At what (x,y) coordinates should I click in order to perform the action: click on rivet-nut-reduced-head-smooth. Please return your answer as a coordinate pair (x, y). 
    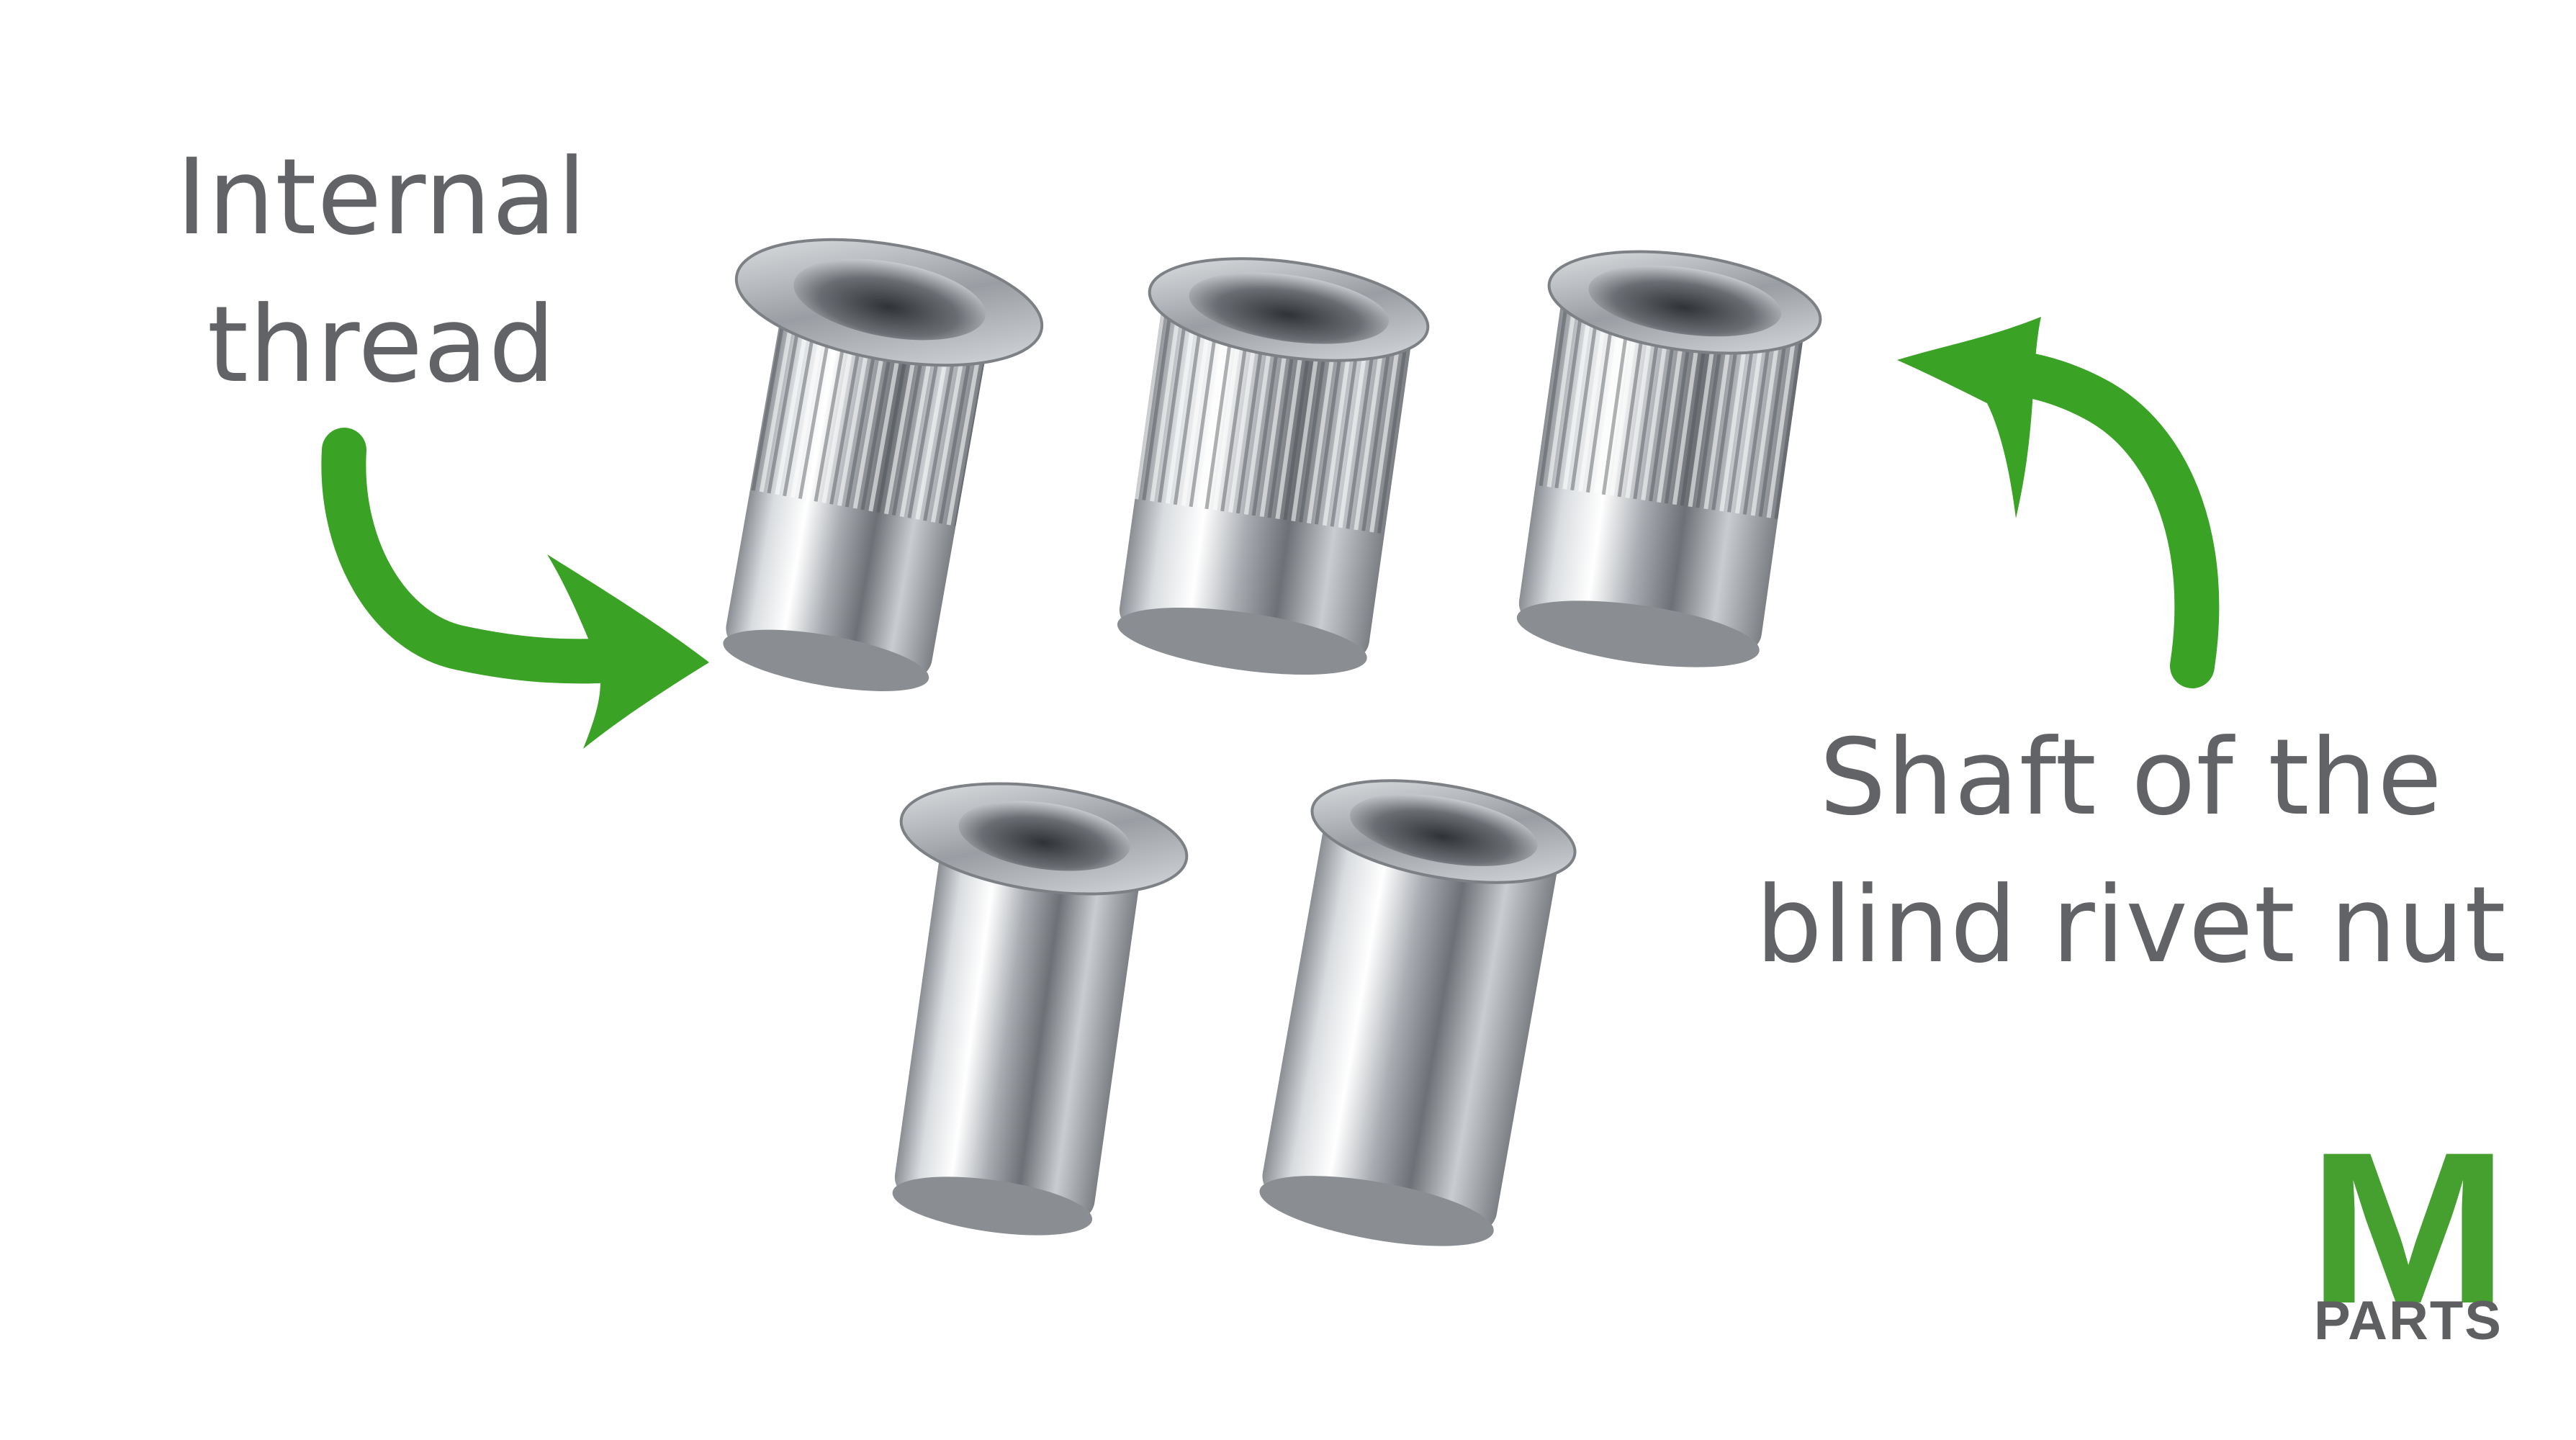
    Looking at the image, I should click on (1418, 1012).